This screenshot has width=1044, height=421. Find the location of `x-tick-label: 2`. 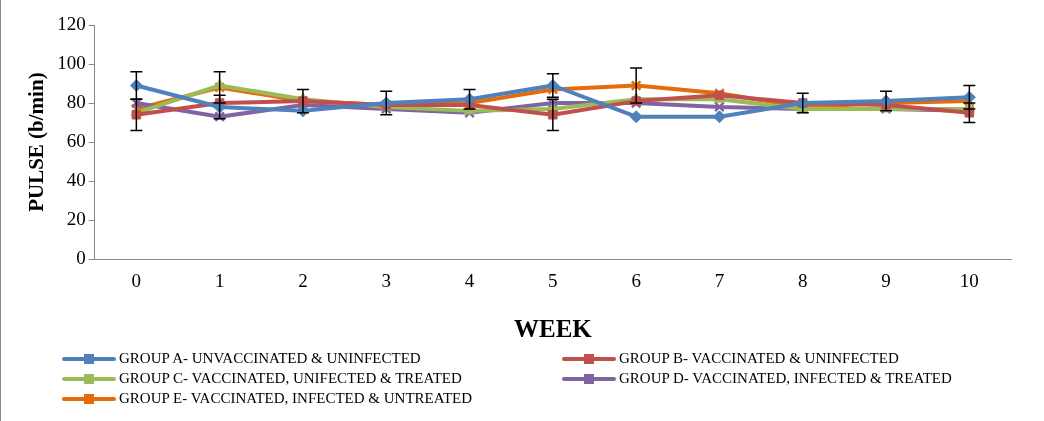

x-tick-label: 2 is located at coordinates (303, 280).